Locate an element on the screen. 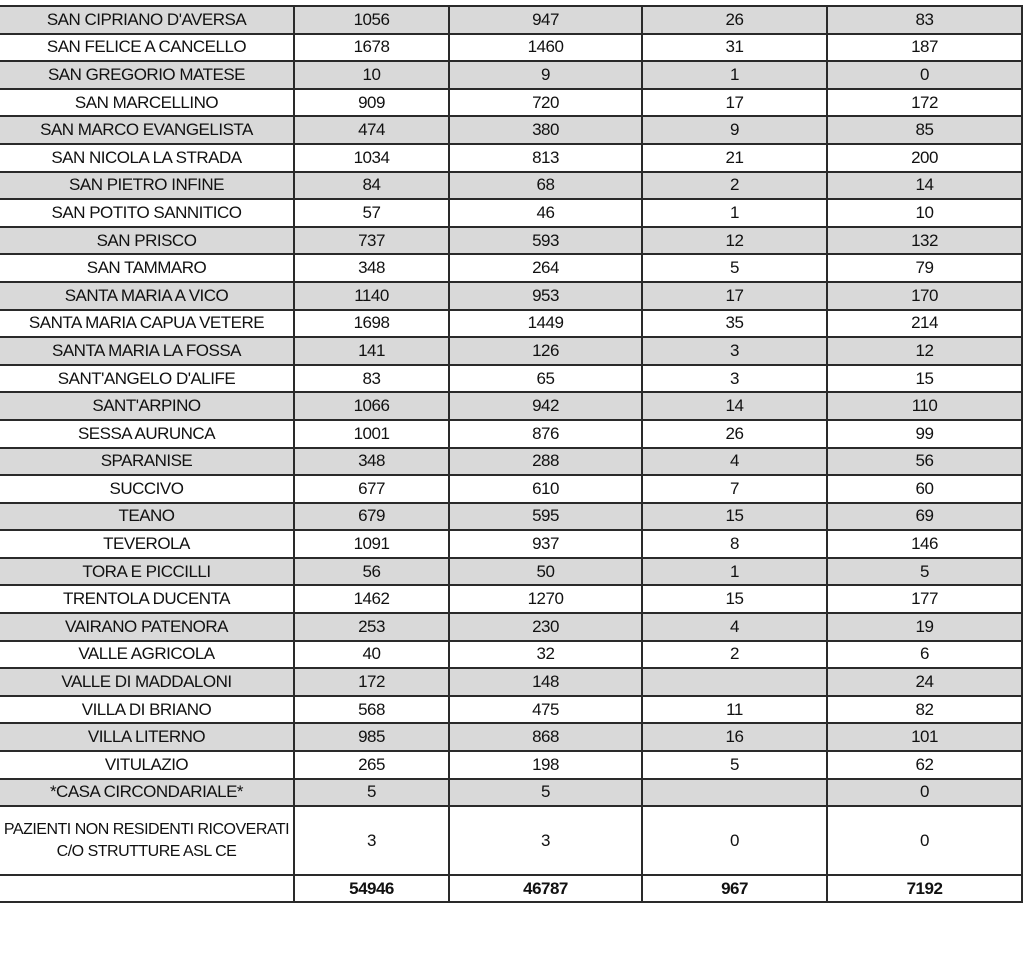 The width and height of the screenshot is (1024, 969). value-cell: 82 is located at coordinates (924, 709).